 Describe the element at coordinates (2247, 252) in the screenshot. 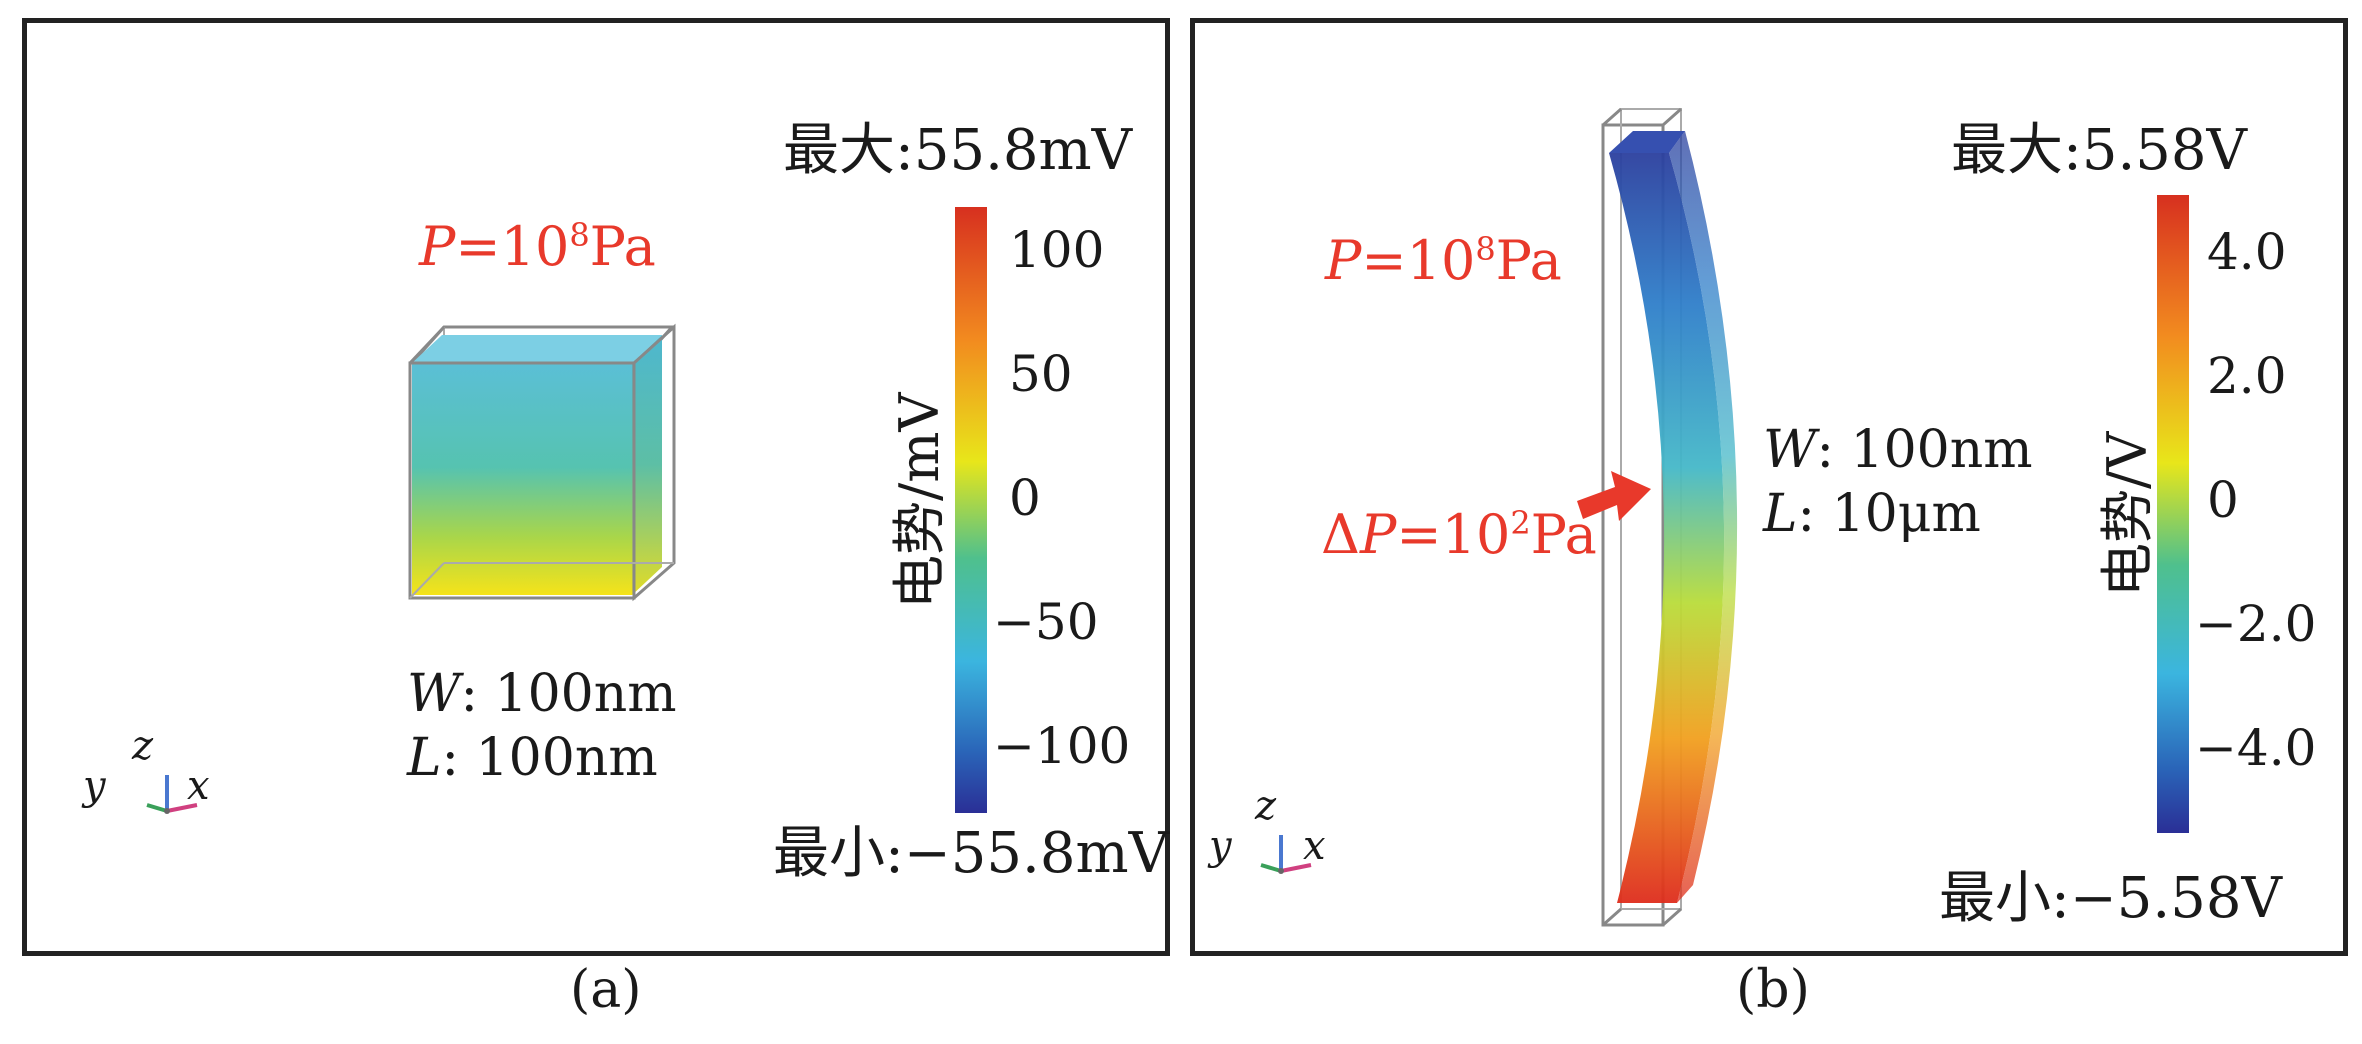

I see `colorbar-tick: 4.0` at that location.